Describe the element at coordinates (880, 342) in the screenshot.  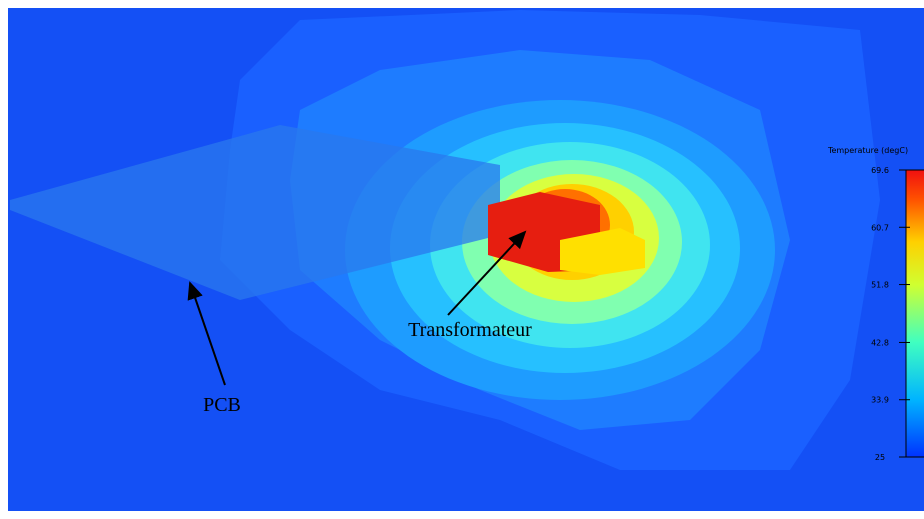
I see `colorbar-tick-label: 42.8` at that location.